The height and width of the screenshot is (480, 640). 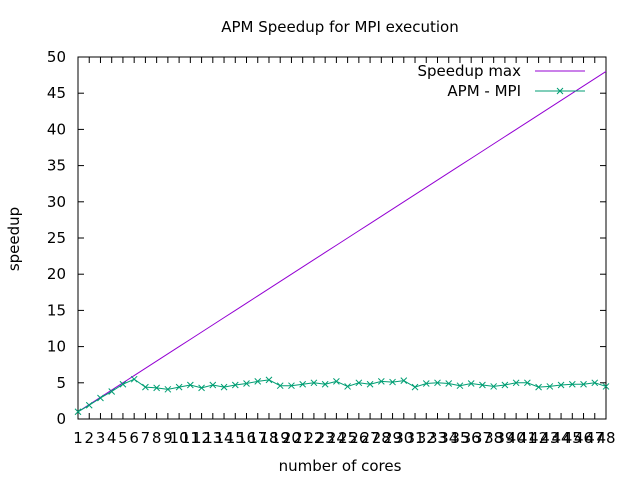 What do you see at coordinates (583, 438) in the screenshot?
I see `x-tick-label: 46` at bounding box center [583, 438].